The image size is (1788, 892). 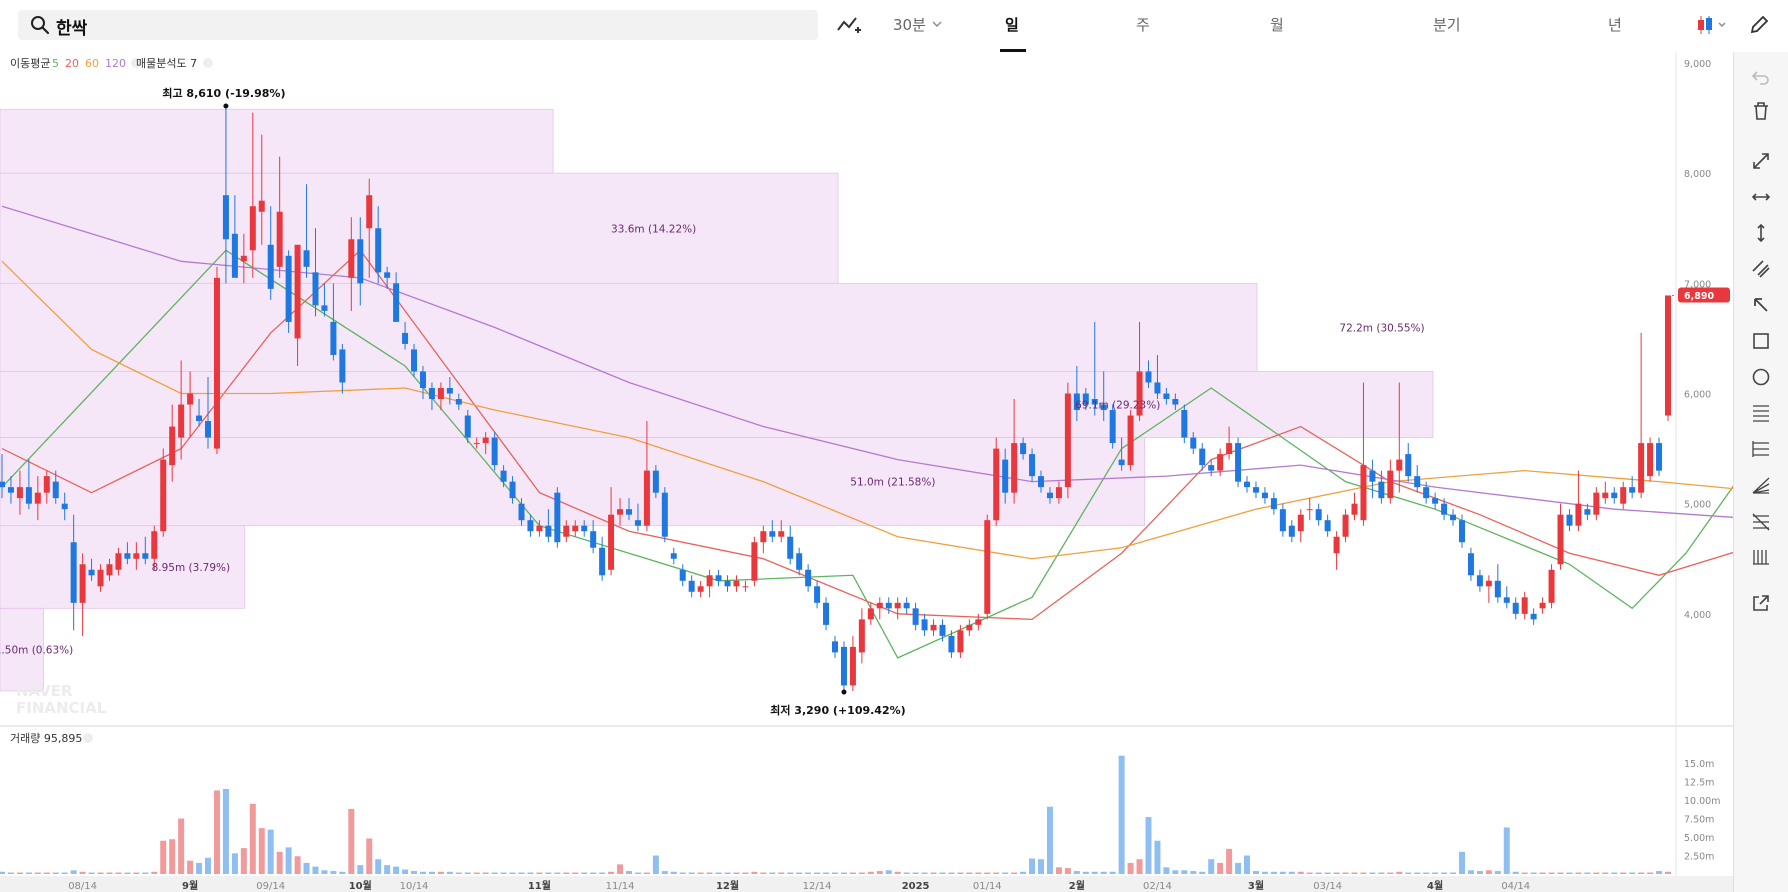 What do you see at coordinates (1697, 174) in the screenshot?
I see `y-tick-label: 8,000` at bounding box center [1697, 174].